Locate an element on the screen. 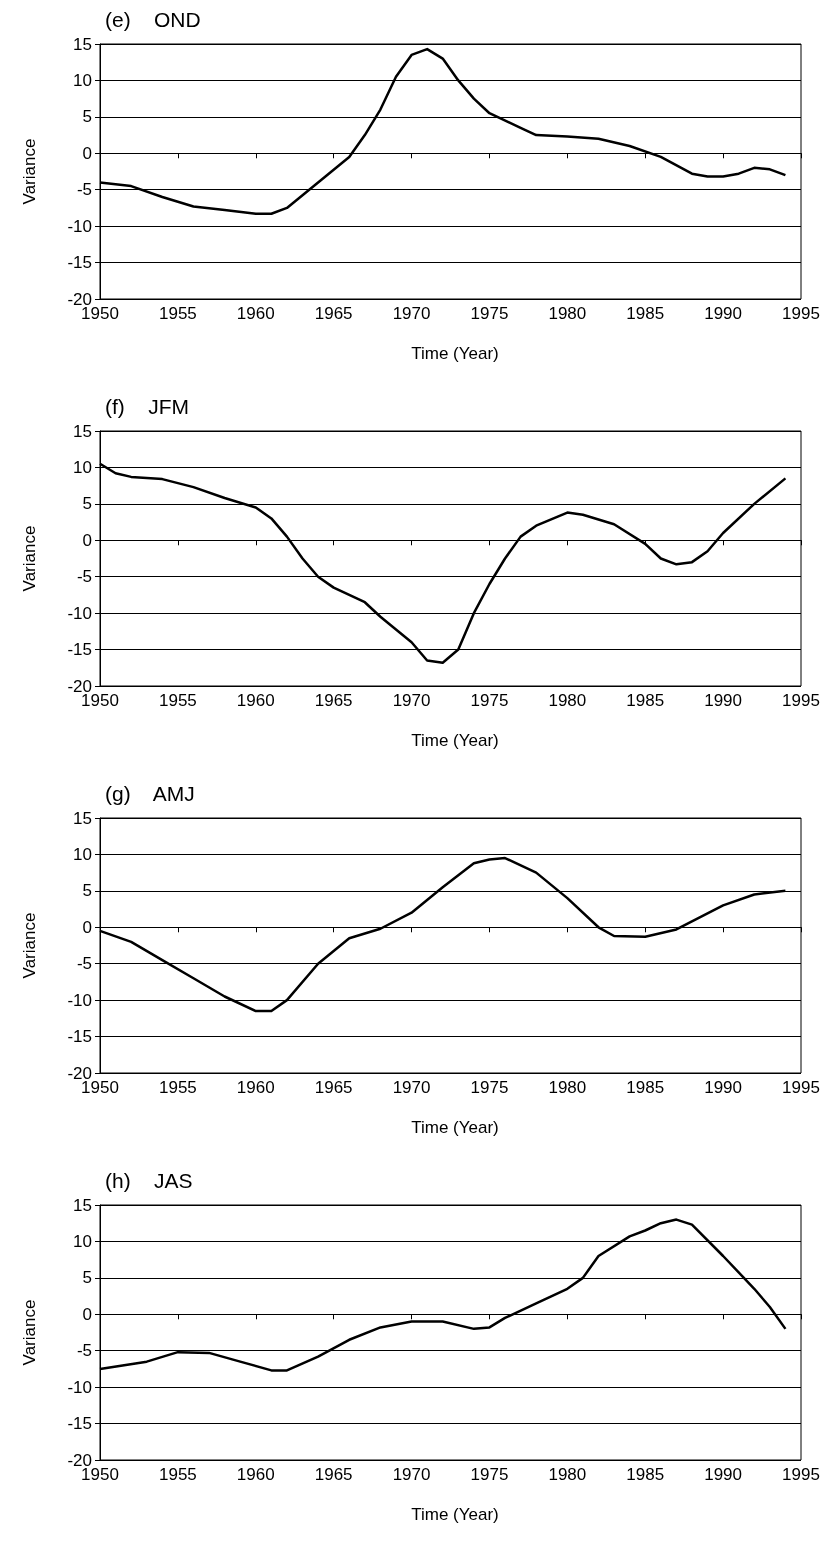 This screenshot has height=1549, width=839. chart-title: (e) OND is located at coordinates (153, 19).